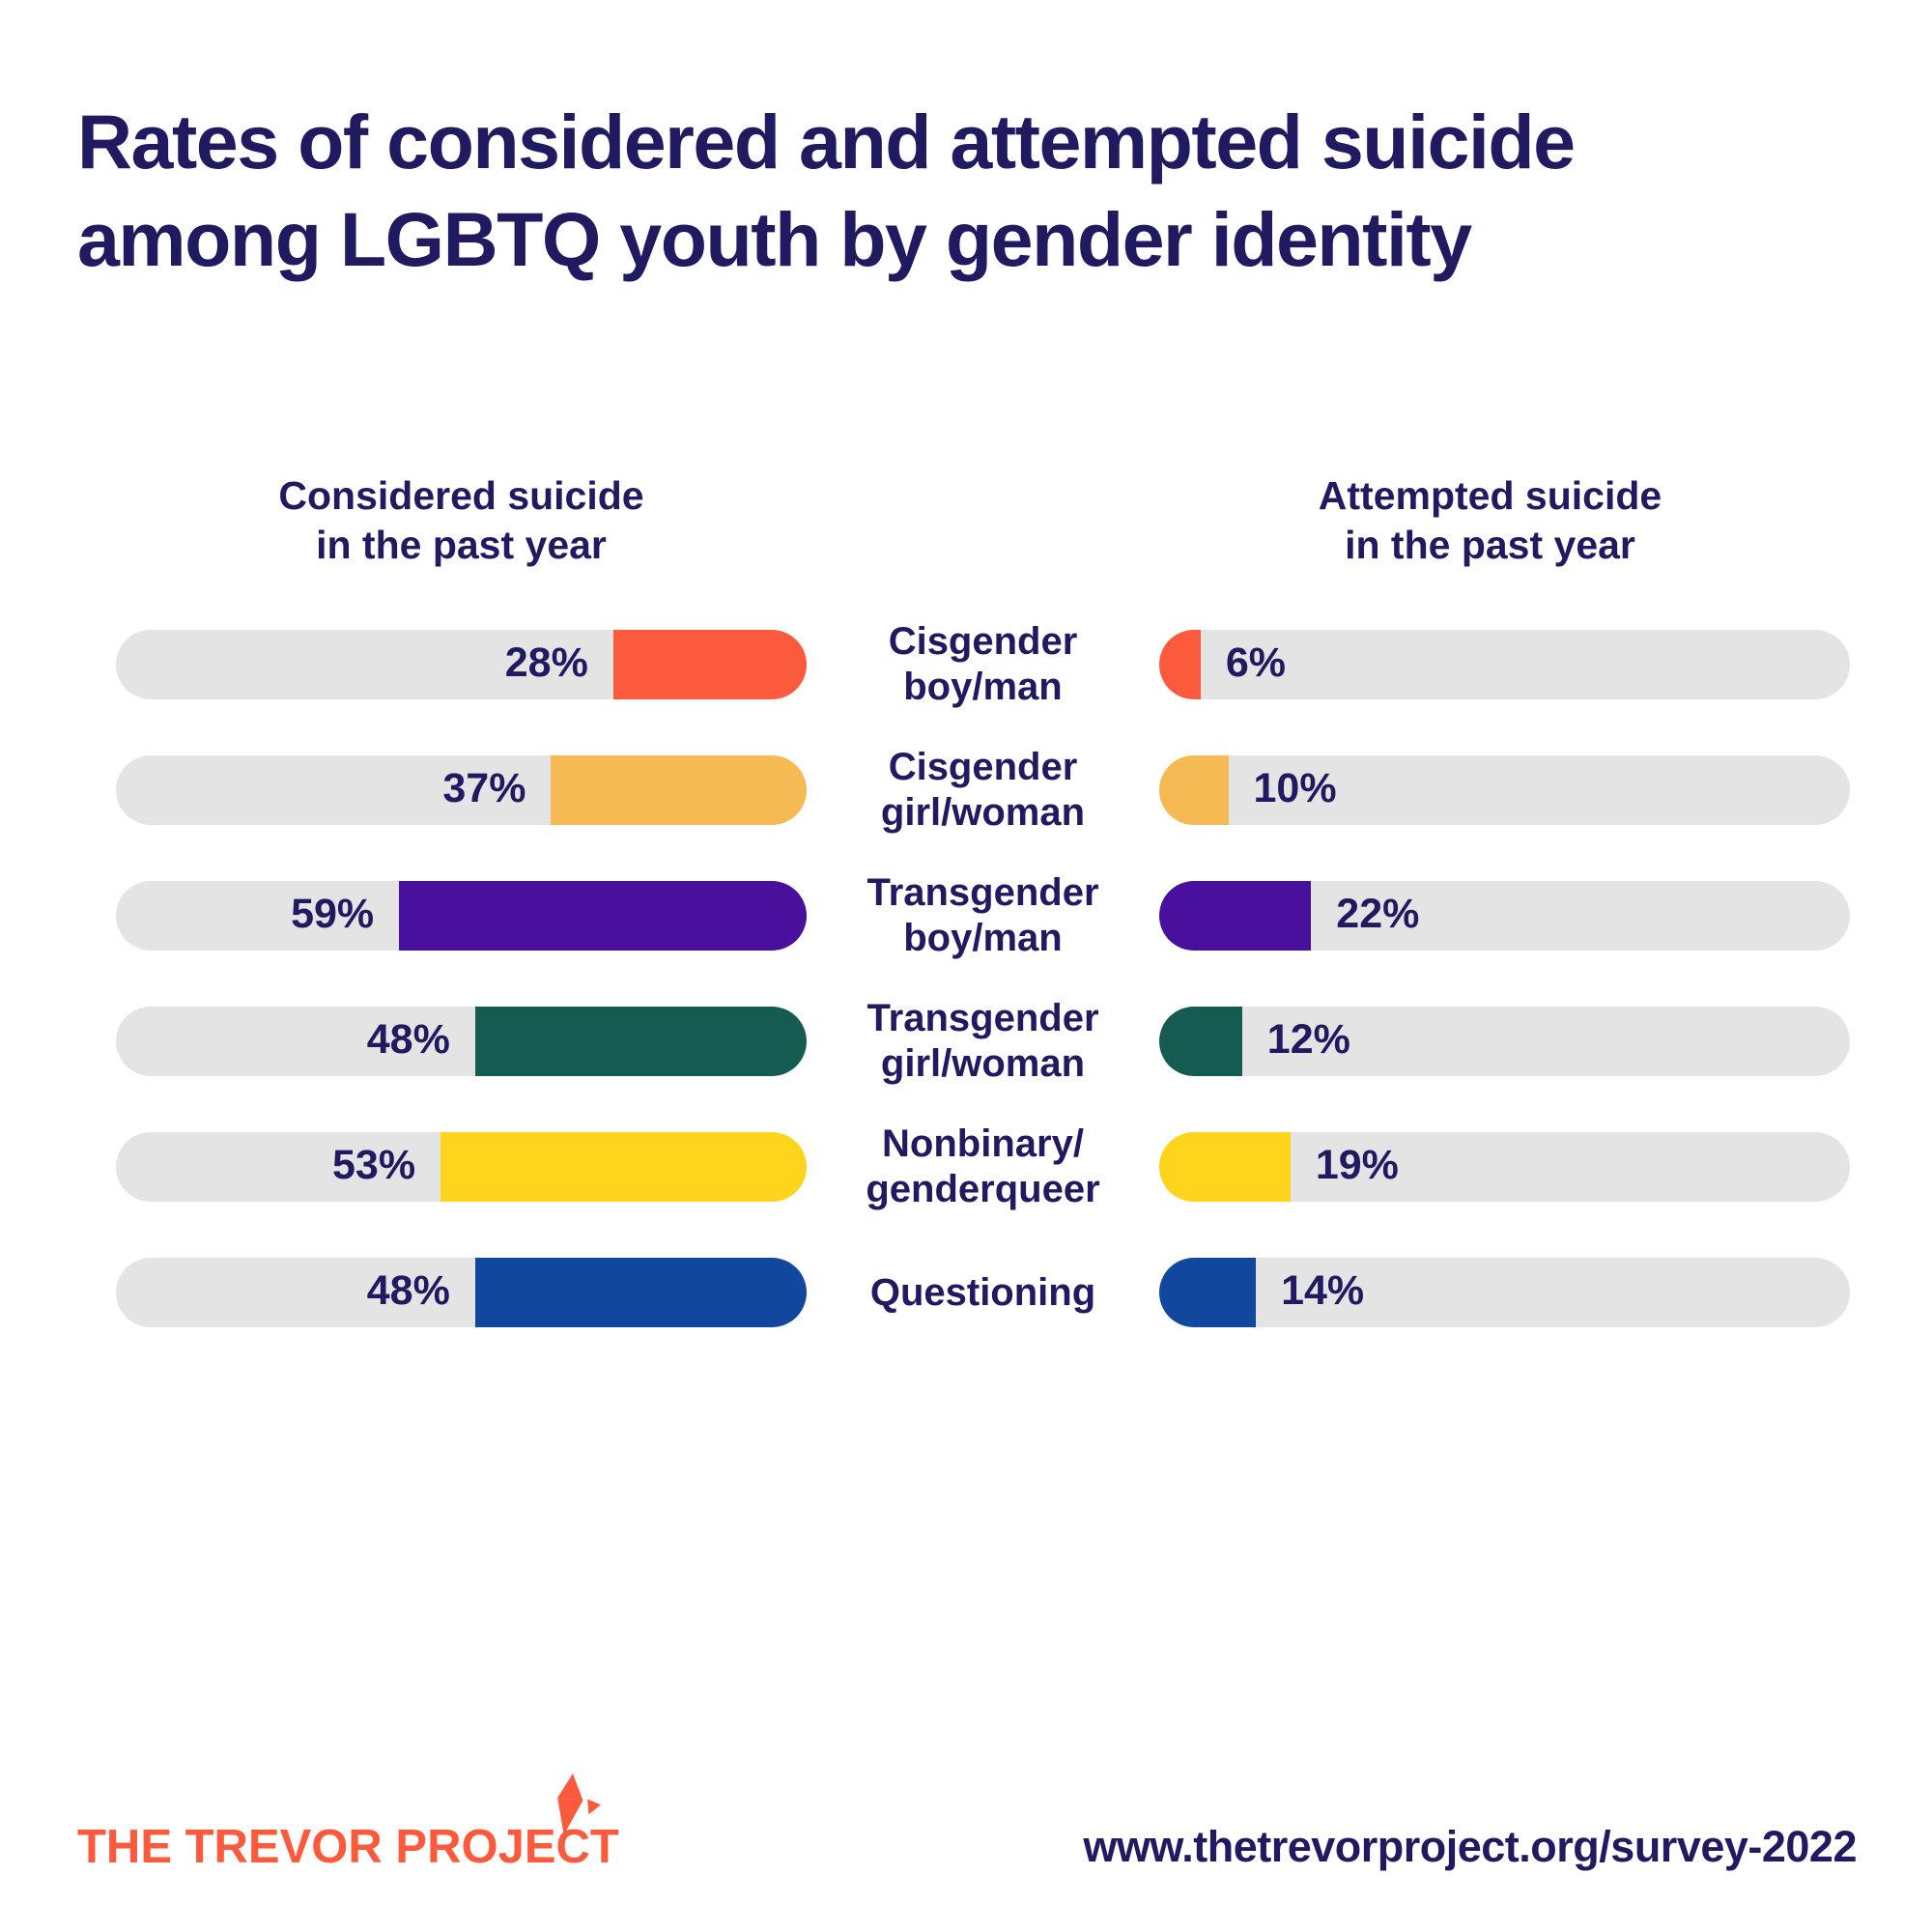 This screenshot has width=1932, height=1932. What do you see at coordinates (983, 915) in the screenshot?
I see `category-label: Transgender boy/man` at bounding box center [983, 915].